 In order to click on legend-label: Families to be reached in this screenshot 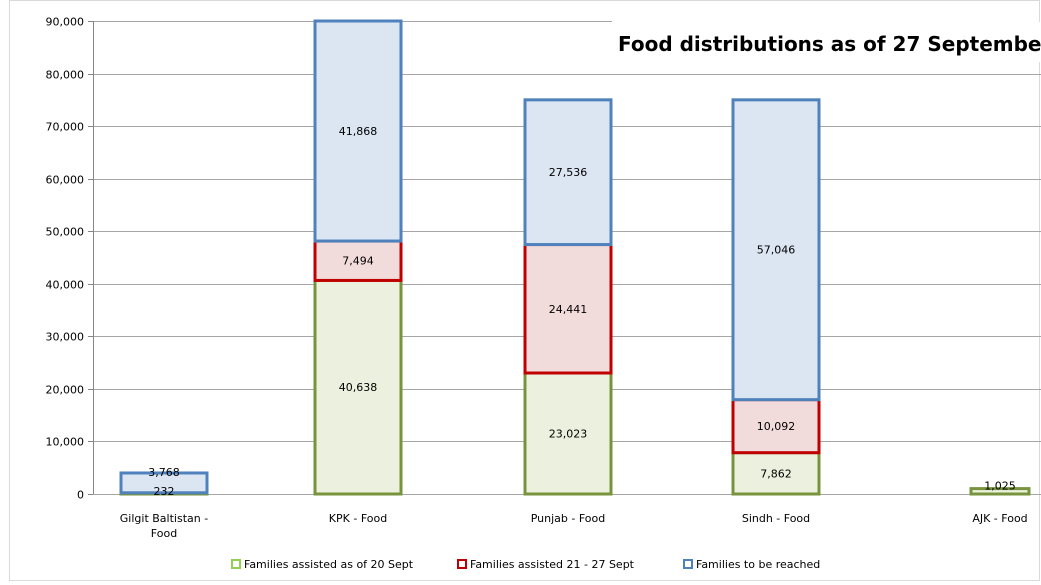, I will do `click(758, 564)`.